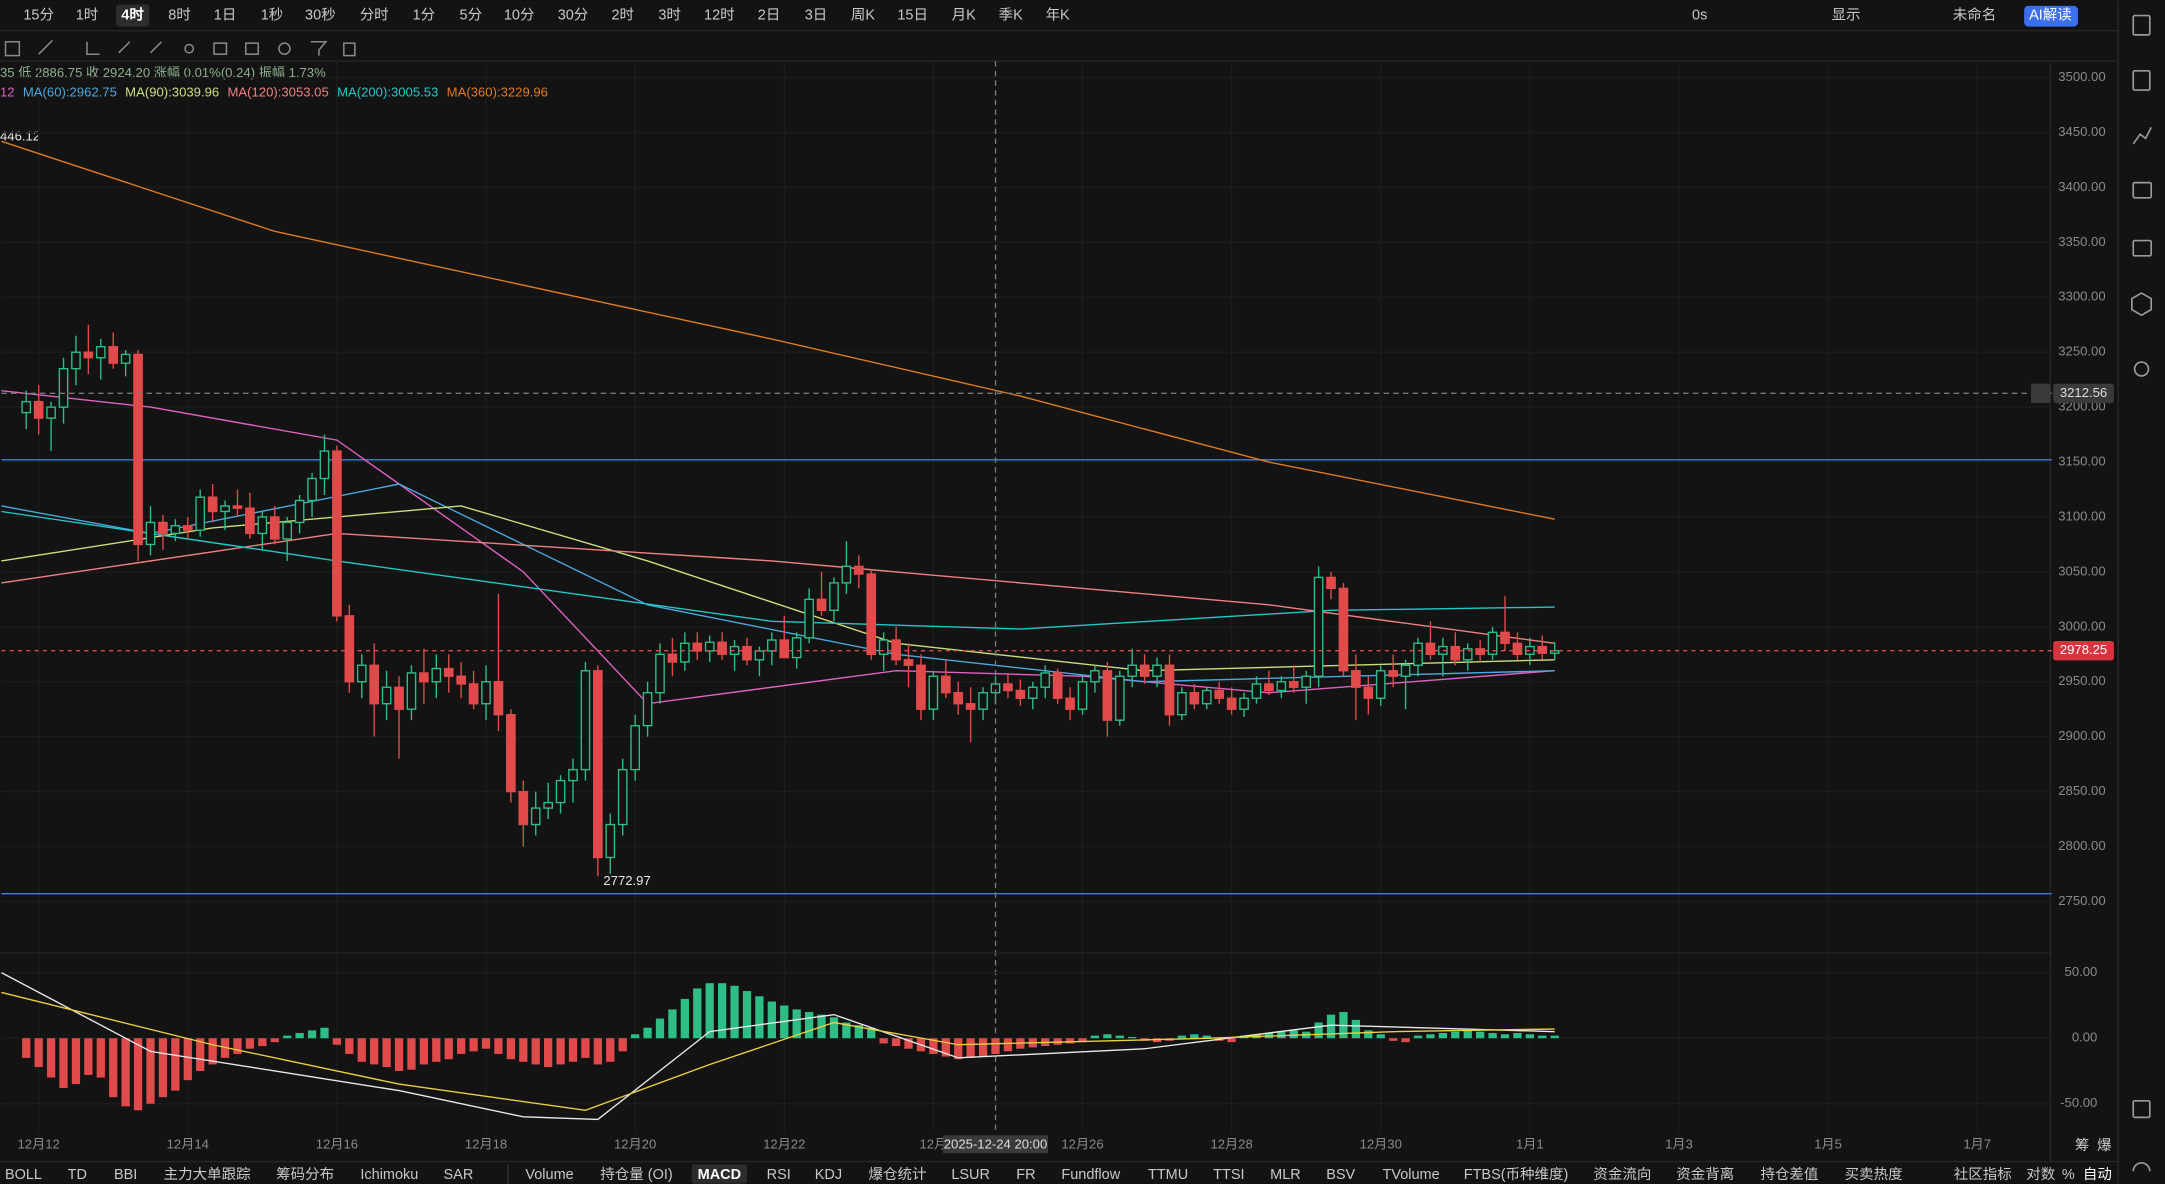 This screenshot has height=1184, width=2165. Describe the element at coordinates (964, 15) in the screenshot. I see `timeframe-tab: 月K` at that location.